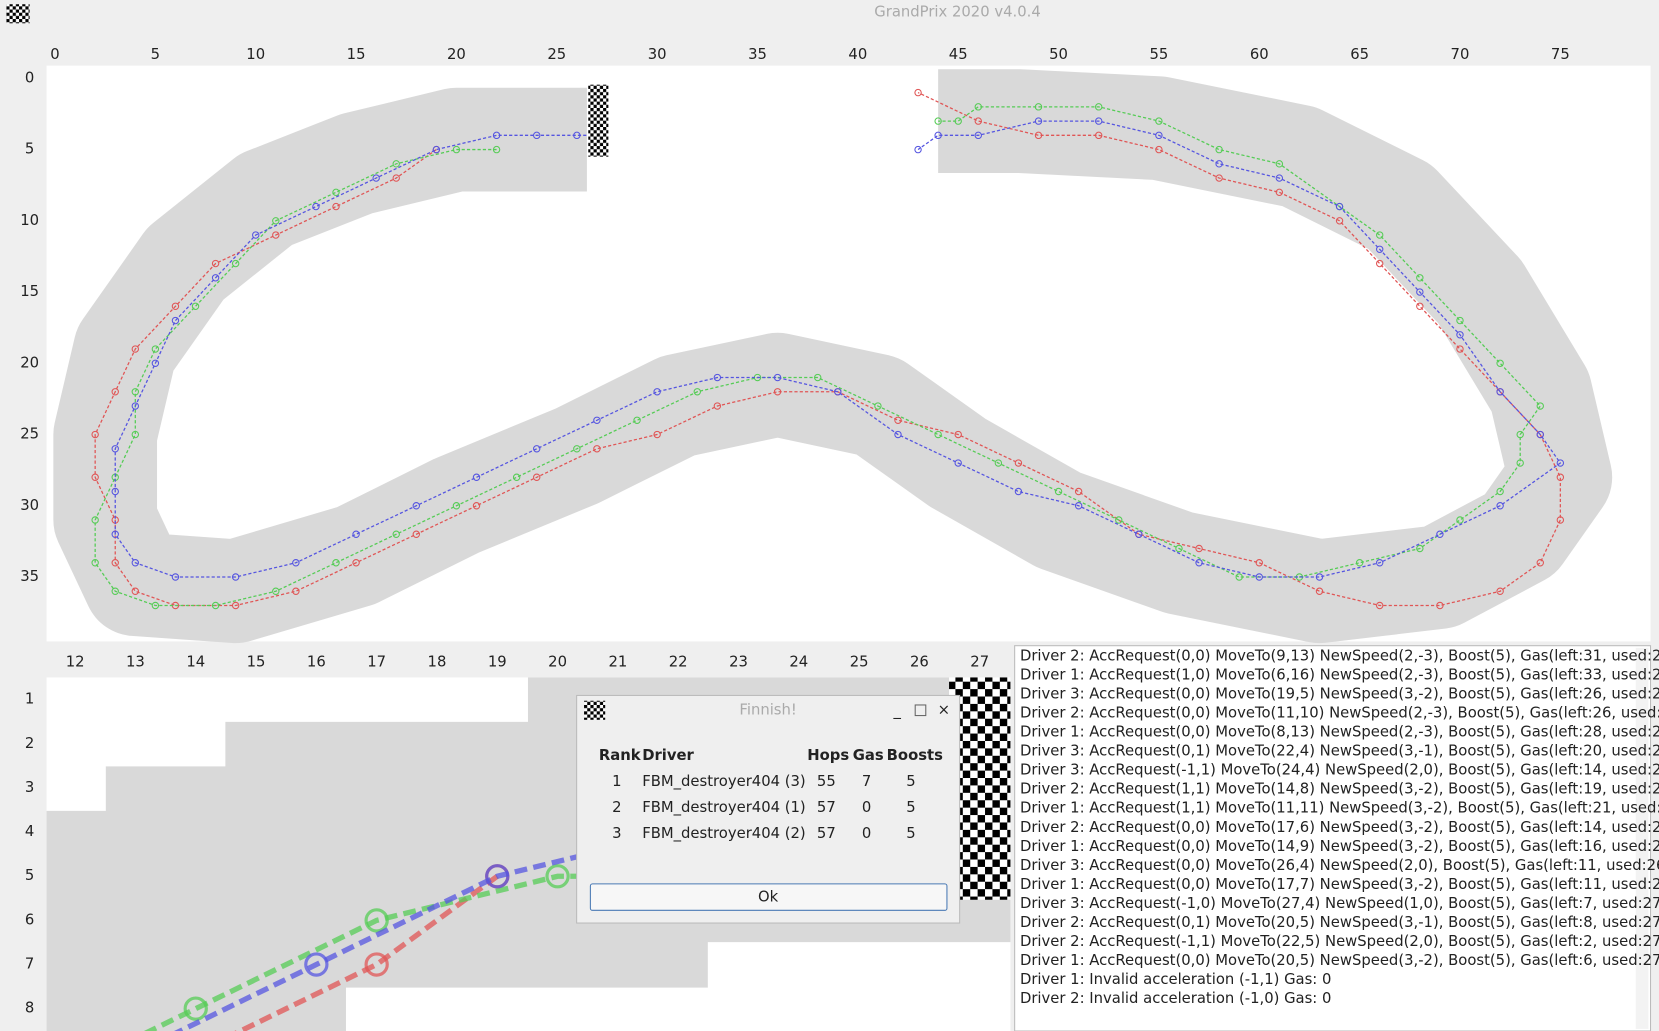 Image resolution: width=1659 pixels, height=1031 pixels. Describe the element at coordinates (757, 54) in the screenshot. I see `x-tick-label: 35` at that location.